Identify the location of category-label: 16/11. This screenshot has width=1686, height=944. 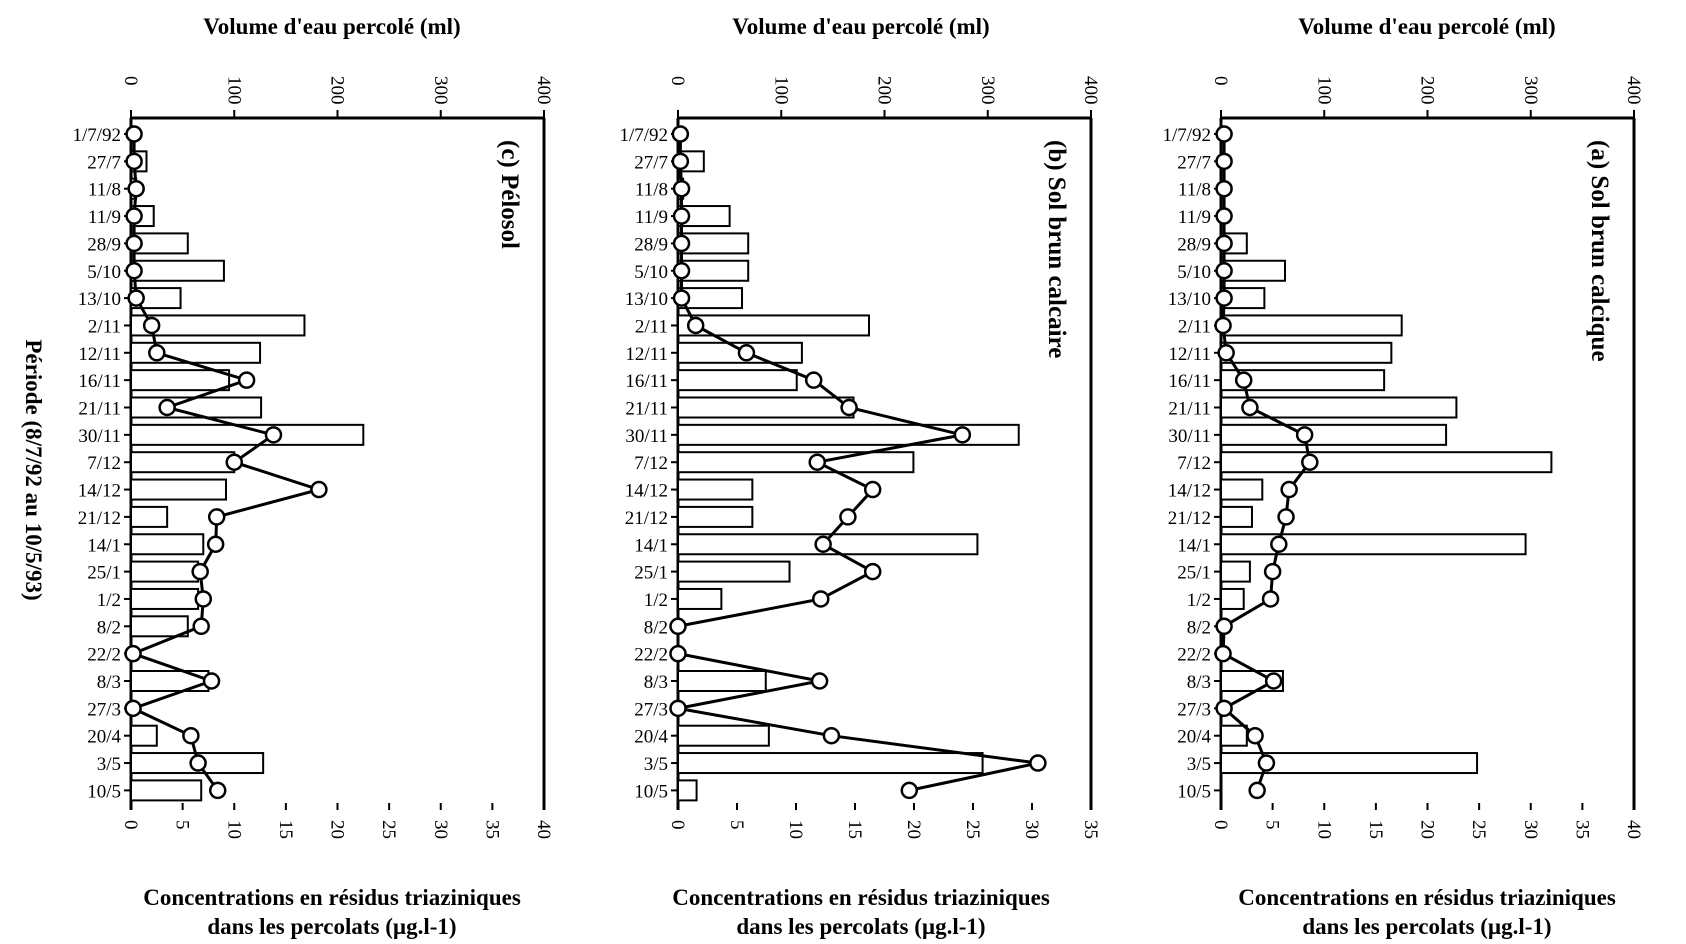
(1189, 381).